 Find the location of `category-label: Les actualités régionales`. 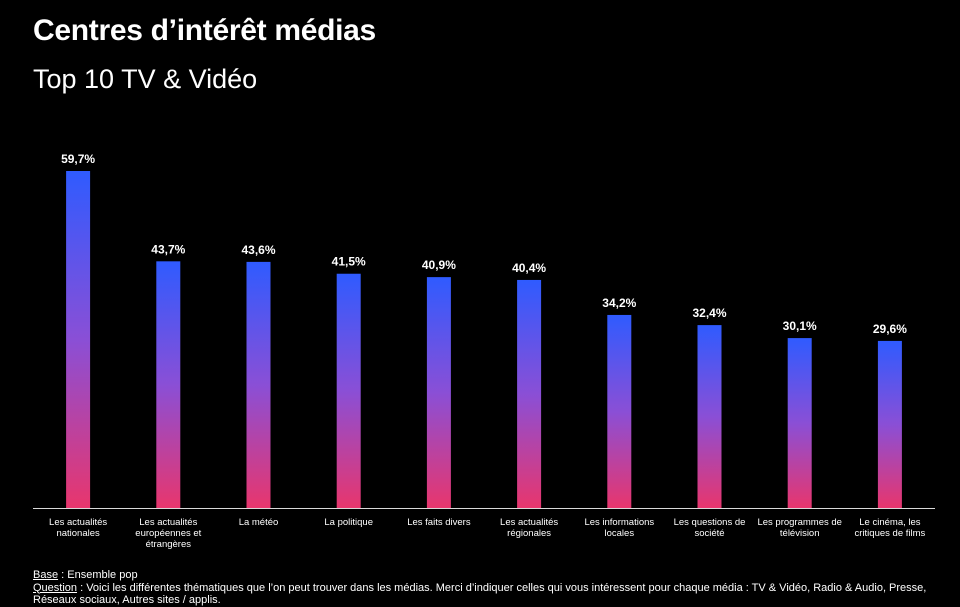

category-label: Les actualités régionales is located at coordinates (529, 528).